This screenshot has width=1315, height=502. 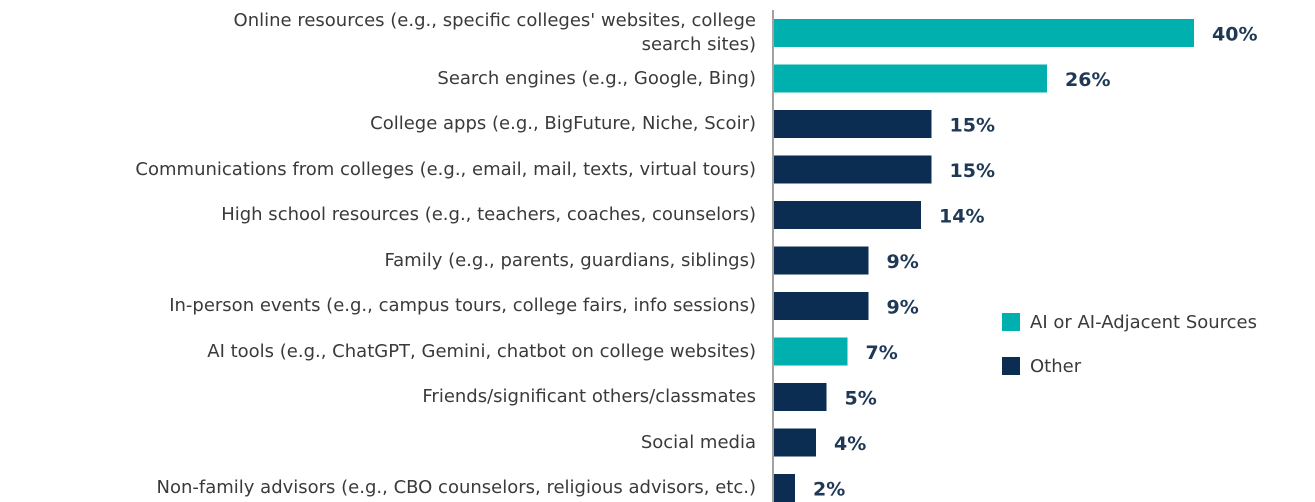 What do you see at coordinates (961, 217) in the screenshot?
I see `value-label: 14%` at bounding box center [961, 217].